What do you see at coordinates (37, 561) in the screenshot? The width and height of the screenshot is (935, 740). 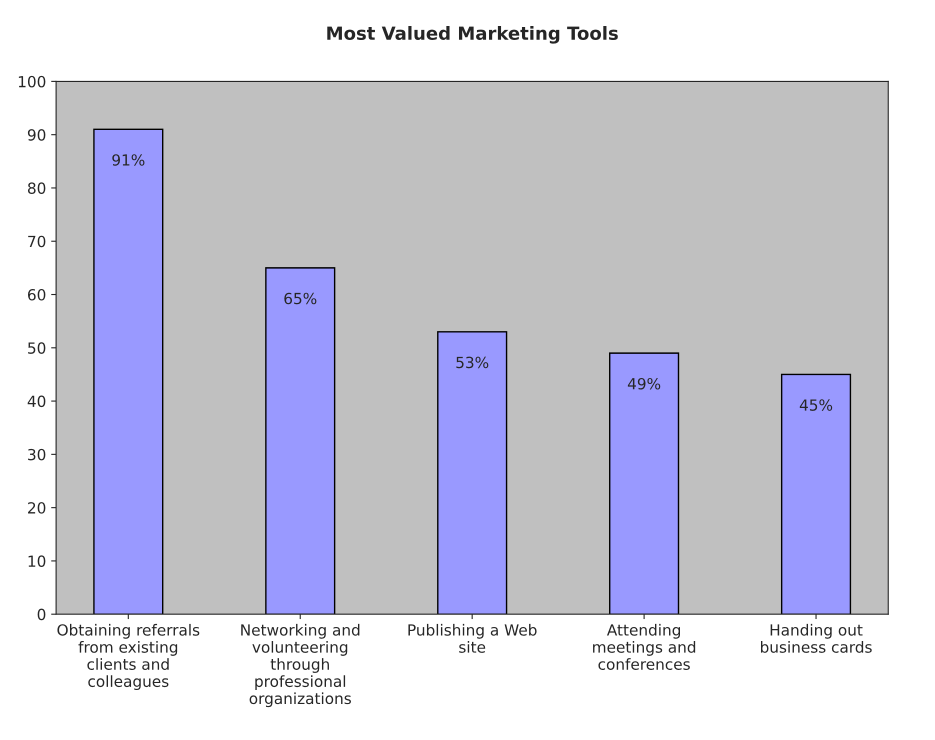 I see `y-tick-label: 10` at bounding box center [37, 561].